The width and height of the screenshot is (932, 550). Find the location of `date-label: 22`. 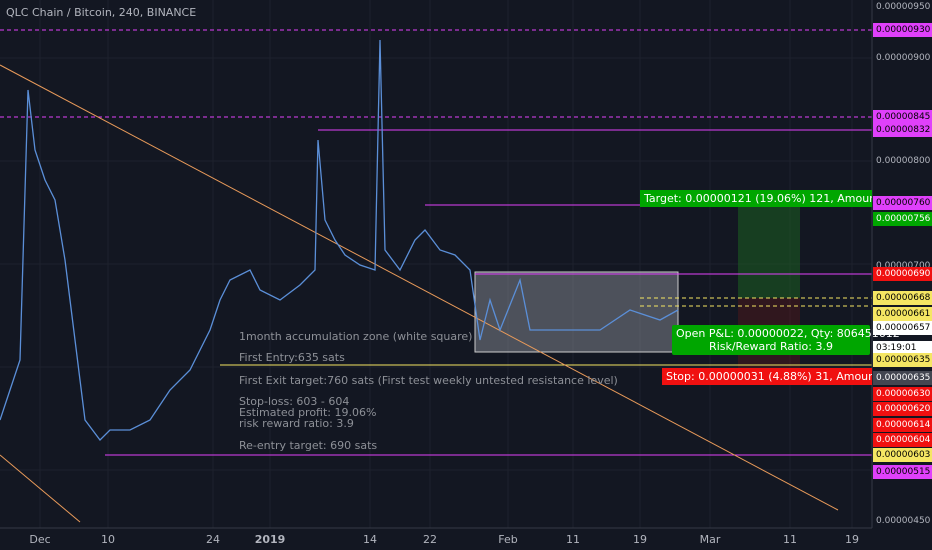

date-label: 22 is located at coordinates (430, 539).